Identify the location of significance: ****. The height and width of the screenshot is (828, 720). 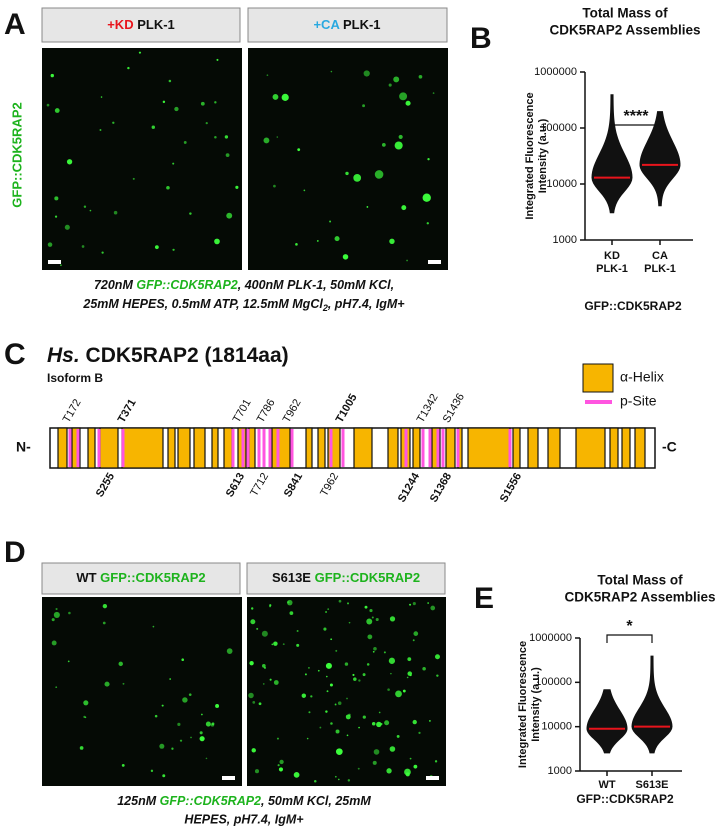
(637, 116).